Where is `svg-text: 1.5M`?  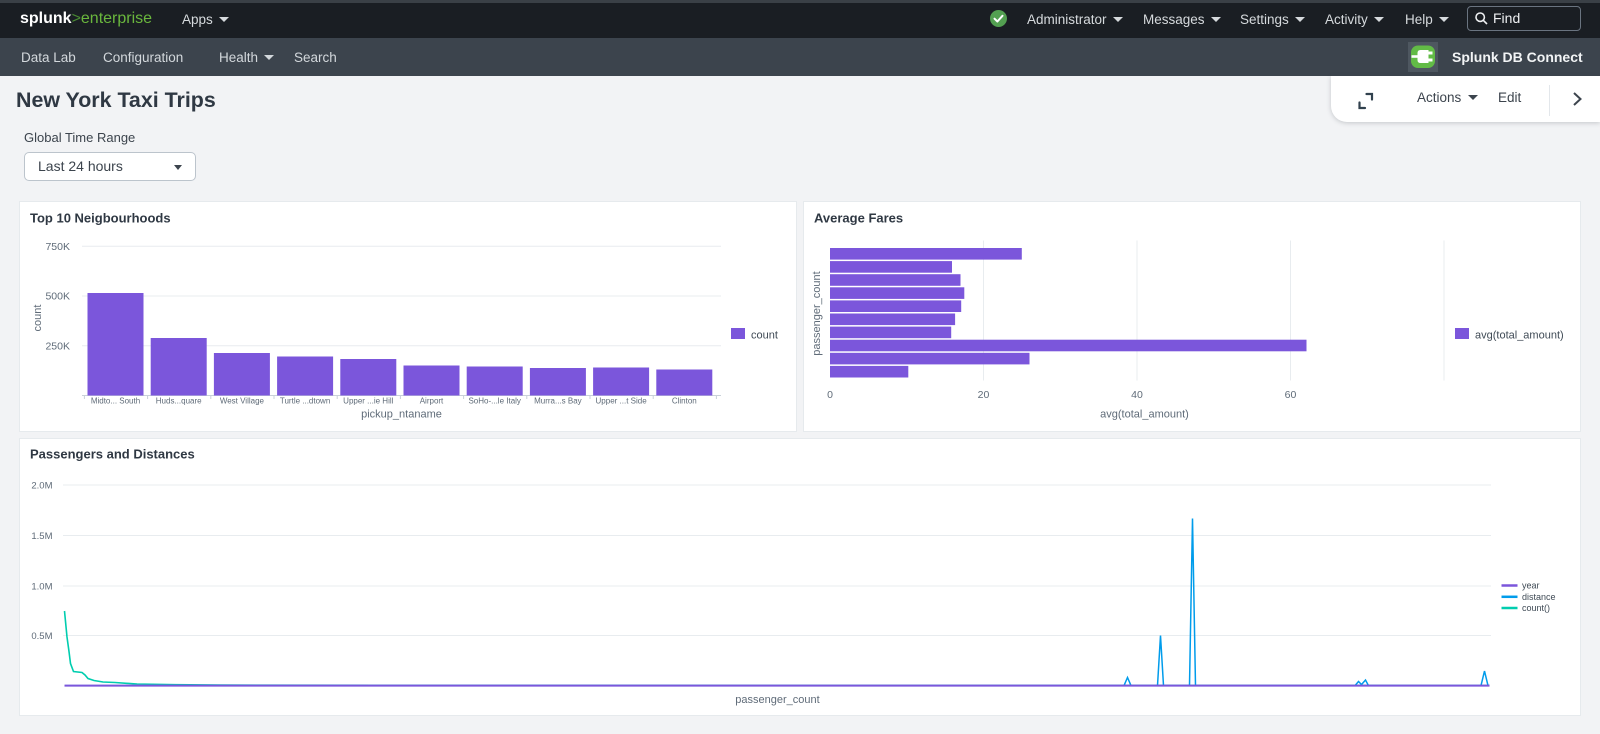
svg-text: 1.5M is located at coordinates (41, 536).